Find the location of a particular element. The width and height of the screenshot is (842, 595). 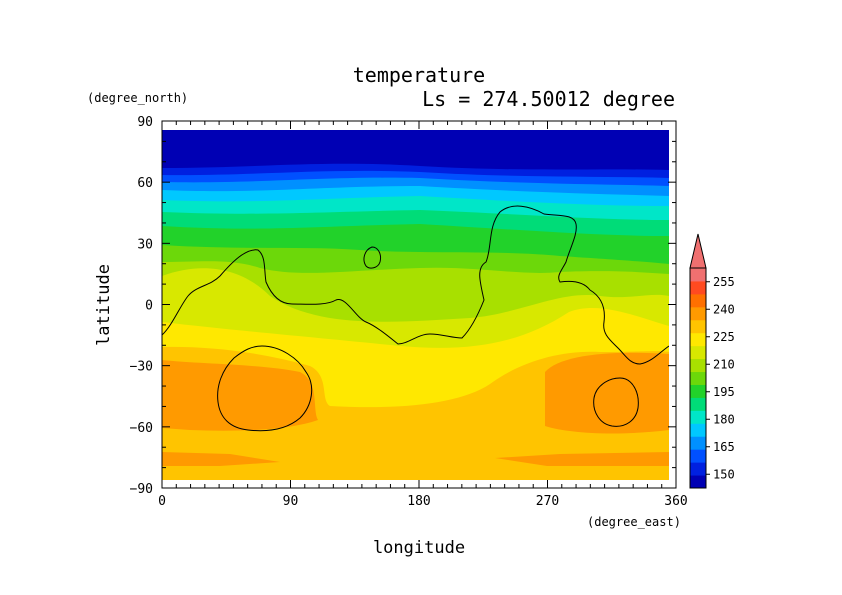

colorbar-tick-label: 195 is located at coordinates (724, 392).